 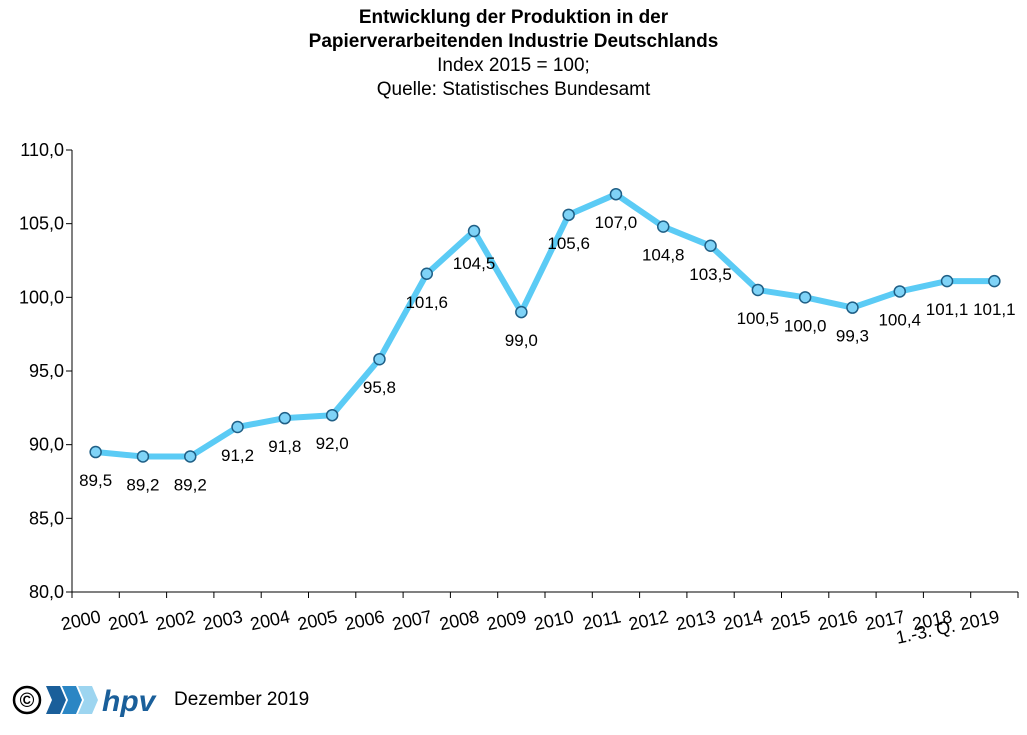 I want to click on x-tick-label: 2002, so click(x=175, y=620).